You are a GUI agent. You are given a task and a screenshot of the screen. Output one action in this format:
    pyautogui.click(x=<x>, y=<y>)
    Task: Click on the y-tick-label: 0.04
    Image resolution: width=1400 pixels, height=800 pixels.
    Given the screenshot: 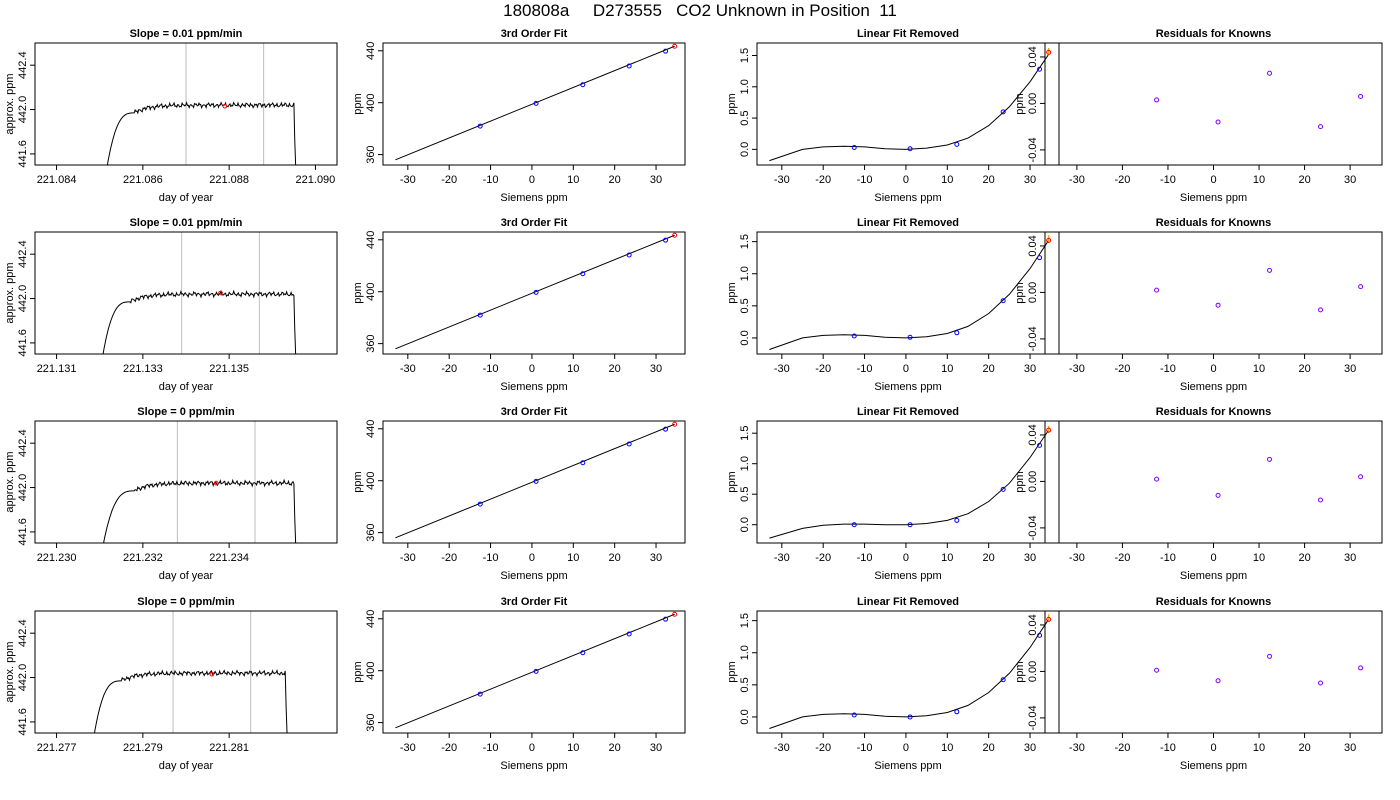 What is the action you would take?
    pyautogui.click(x=1033, y=56)
    